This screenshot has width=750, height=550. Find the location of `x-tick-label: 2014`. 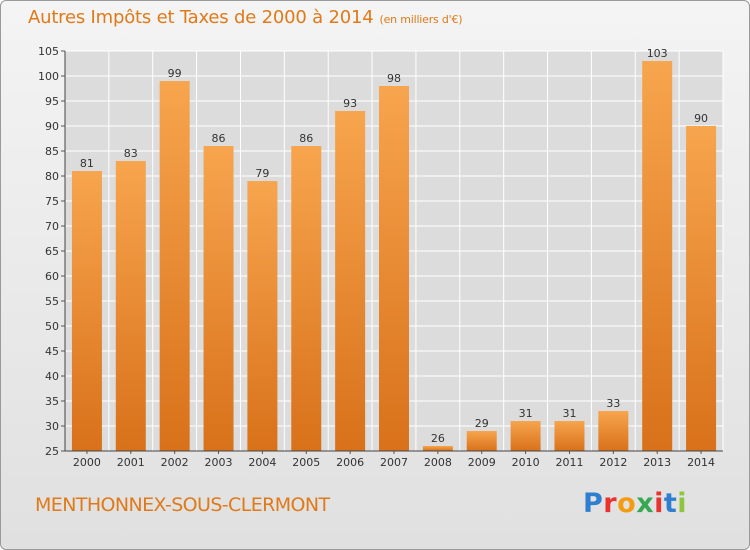

x-tick-label: 2014 is located at coordinates (701, 462).